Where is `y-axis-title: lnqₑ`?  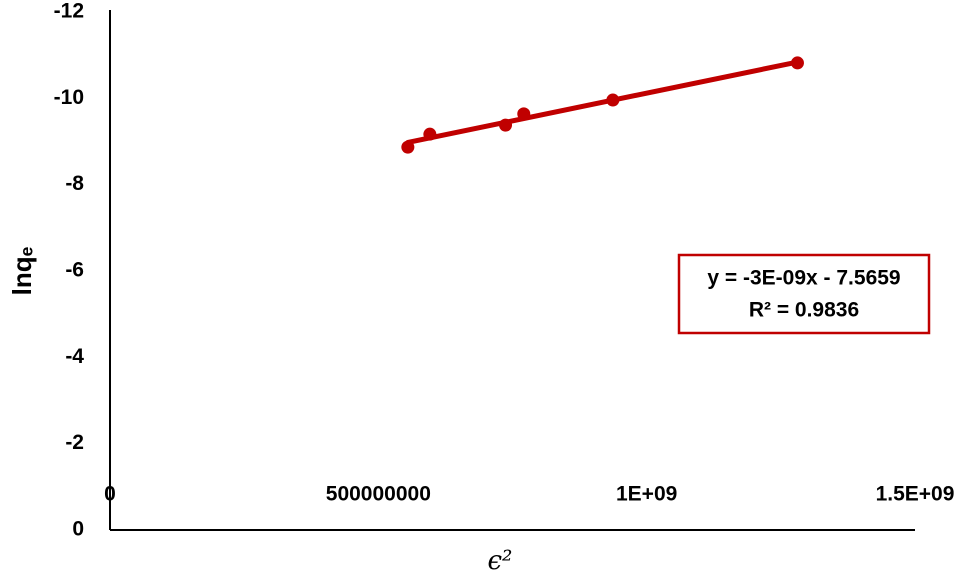 y-axis-title: lnqₑ is located at coordinates (22, 270).